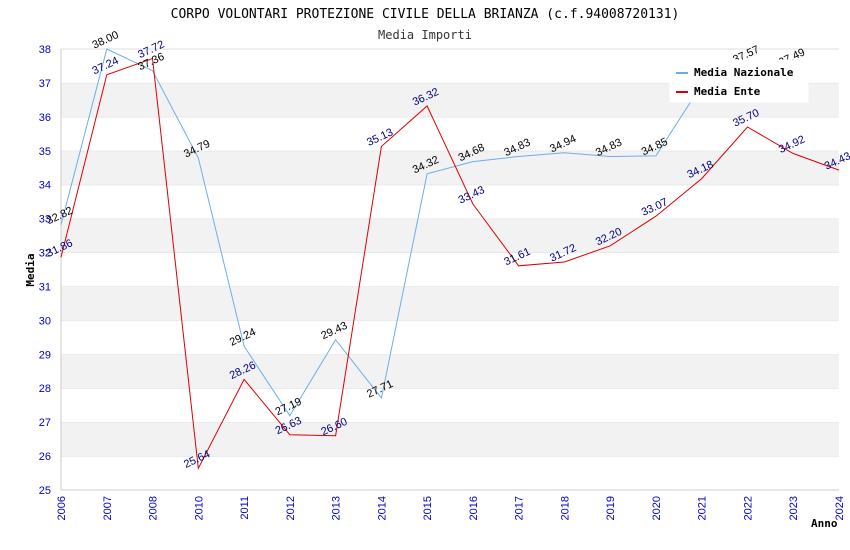 The image size is (850, 550). What do you see at coordinates (45, 355) in the screenshot?
I see `y-tick-label: 29` at bounding box center [45, 355].